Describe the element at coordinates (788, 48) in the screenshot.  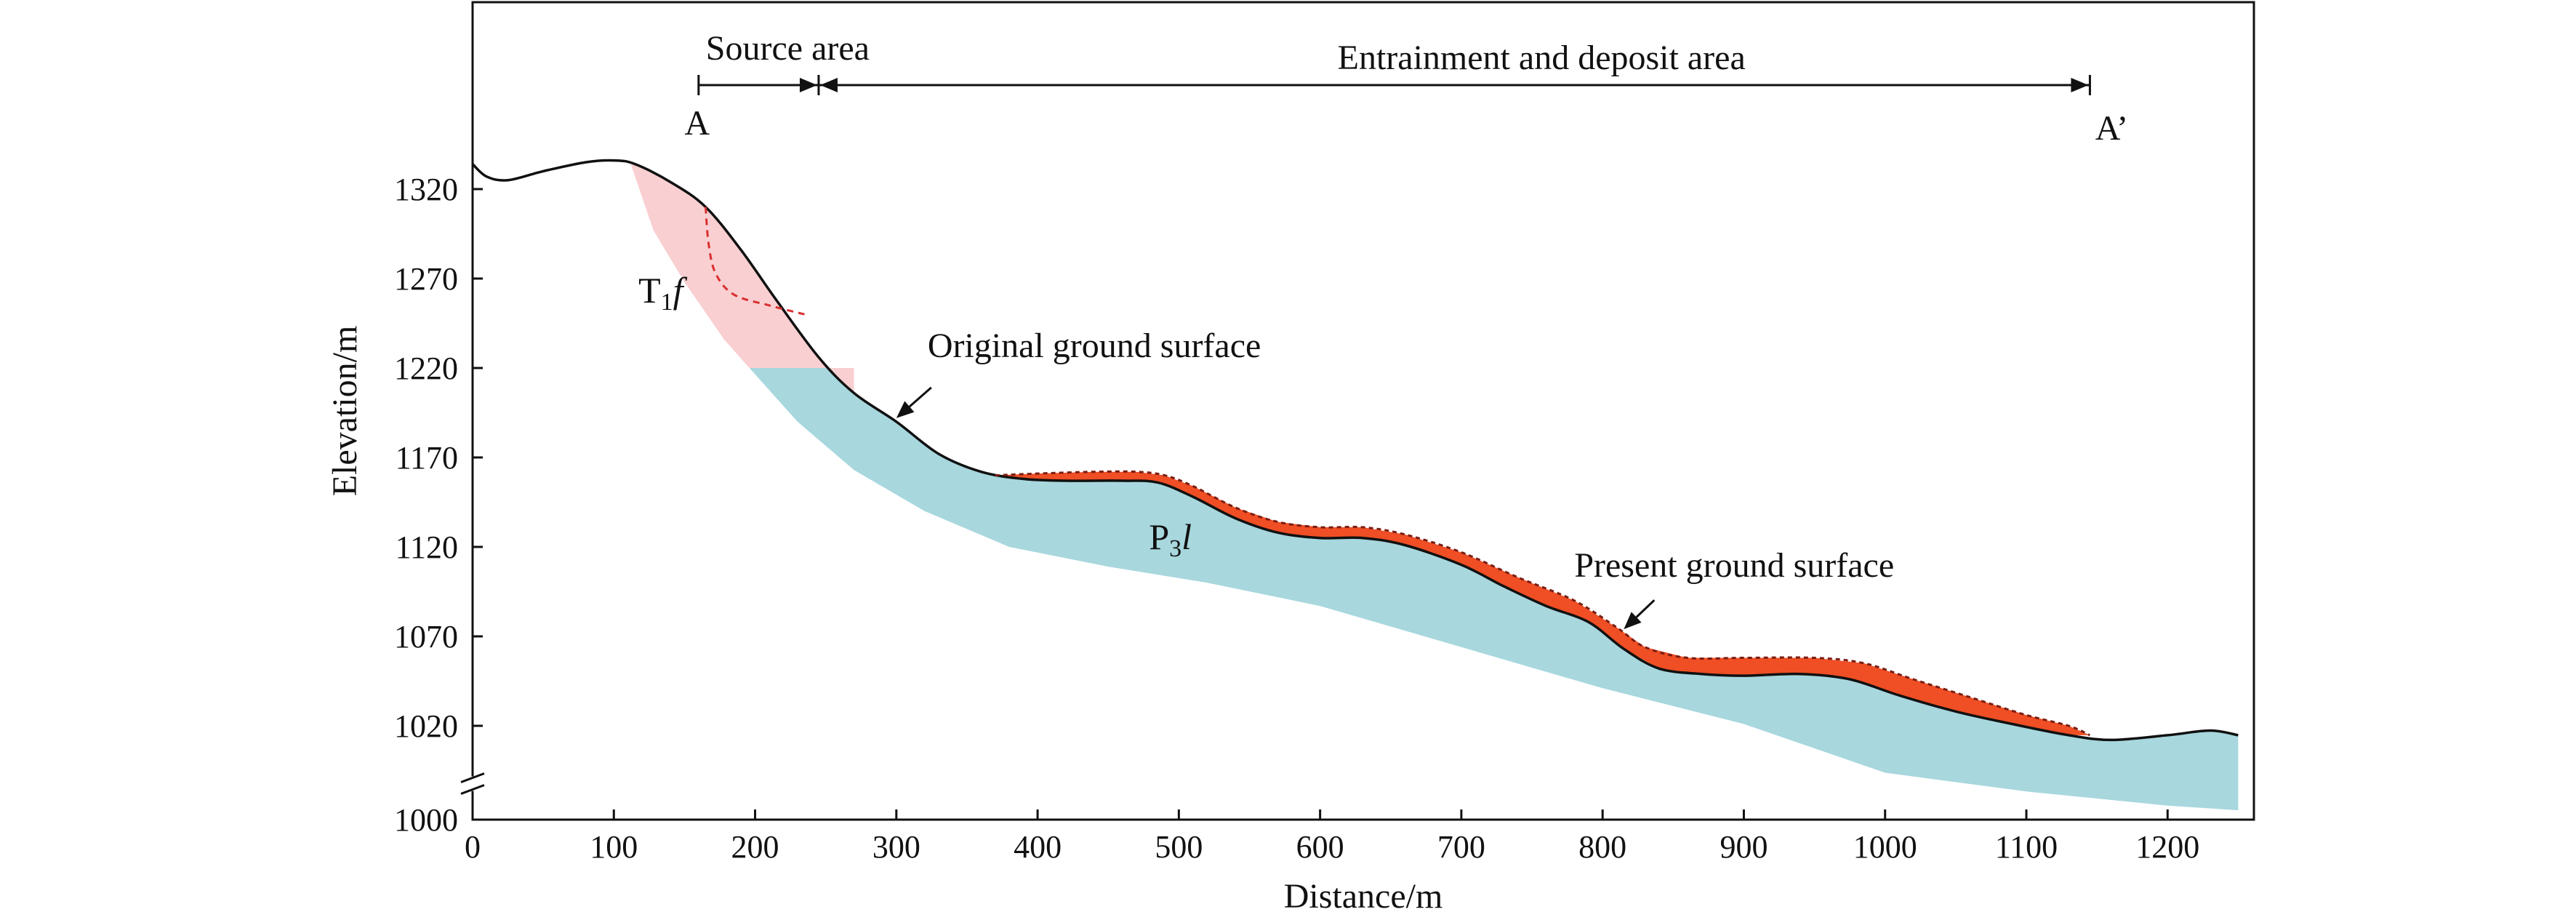
I see `source-area-label: Source area` at that location.